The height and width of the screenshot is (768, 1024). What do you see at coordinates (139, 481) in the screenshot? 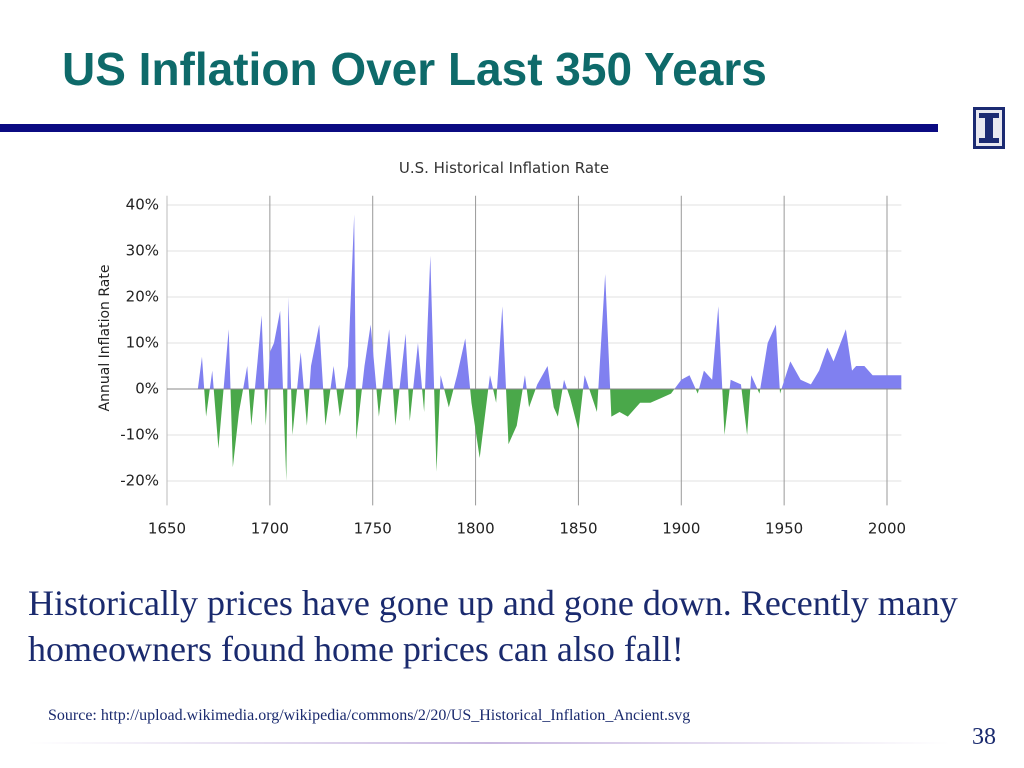
I see `y-tick-label: -20%` at bounding box center [139, 481].